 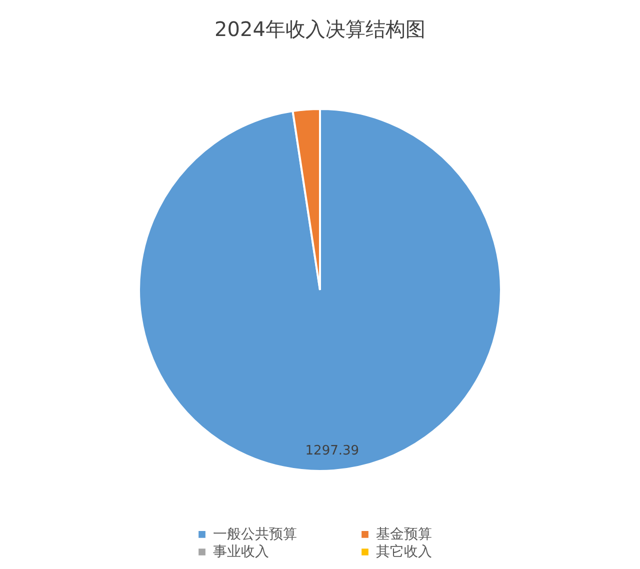 I want to click on chart-title: 2024年收入决算结构图, so click(x=320, y=29).